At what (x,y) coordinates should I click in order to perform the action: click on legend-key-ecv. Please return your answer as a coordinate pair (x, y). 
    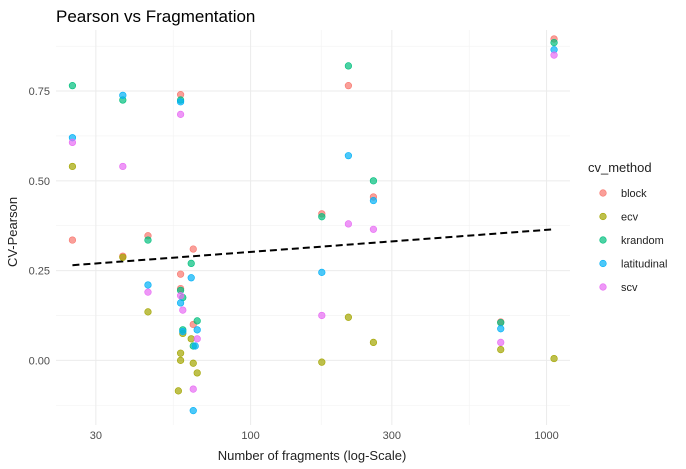
    Looking at the image, I should click on (603, 216).